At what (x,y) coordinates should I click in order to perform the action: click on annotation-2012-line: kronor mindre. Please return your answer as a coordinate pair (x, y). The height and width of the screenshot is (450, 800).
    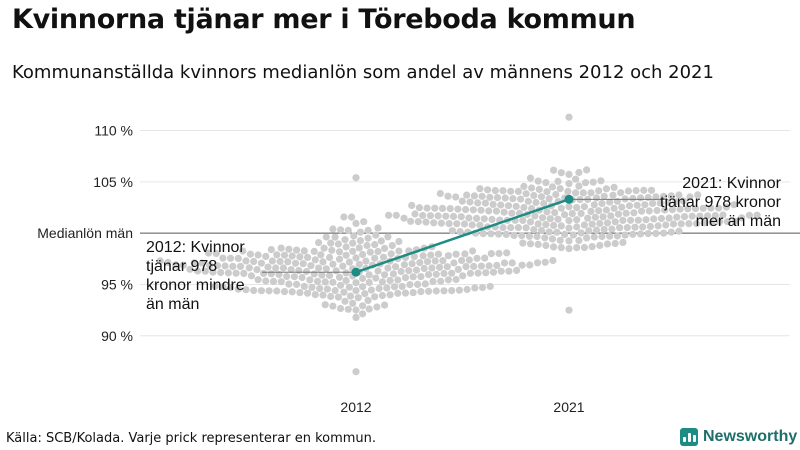
    Looking at the image, I should click on (195, 285).